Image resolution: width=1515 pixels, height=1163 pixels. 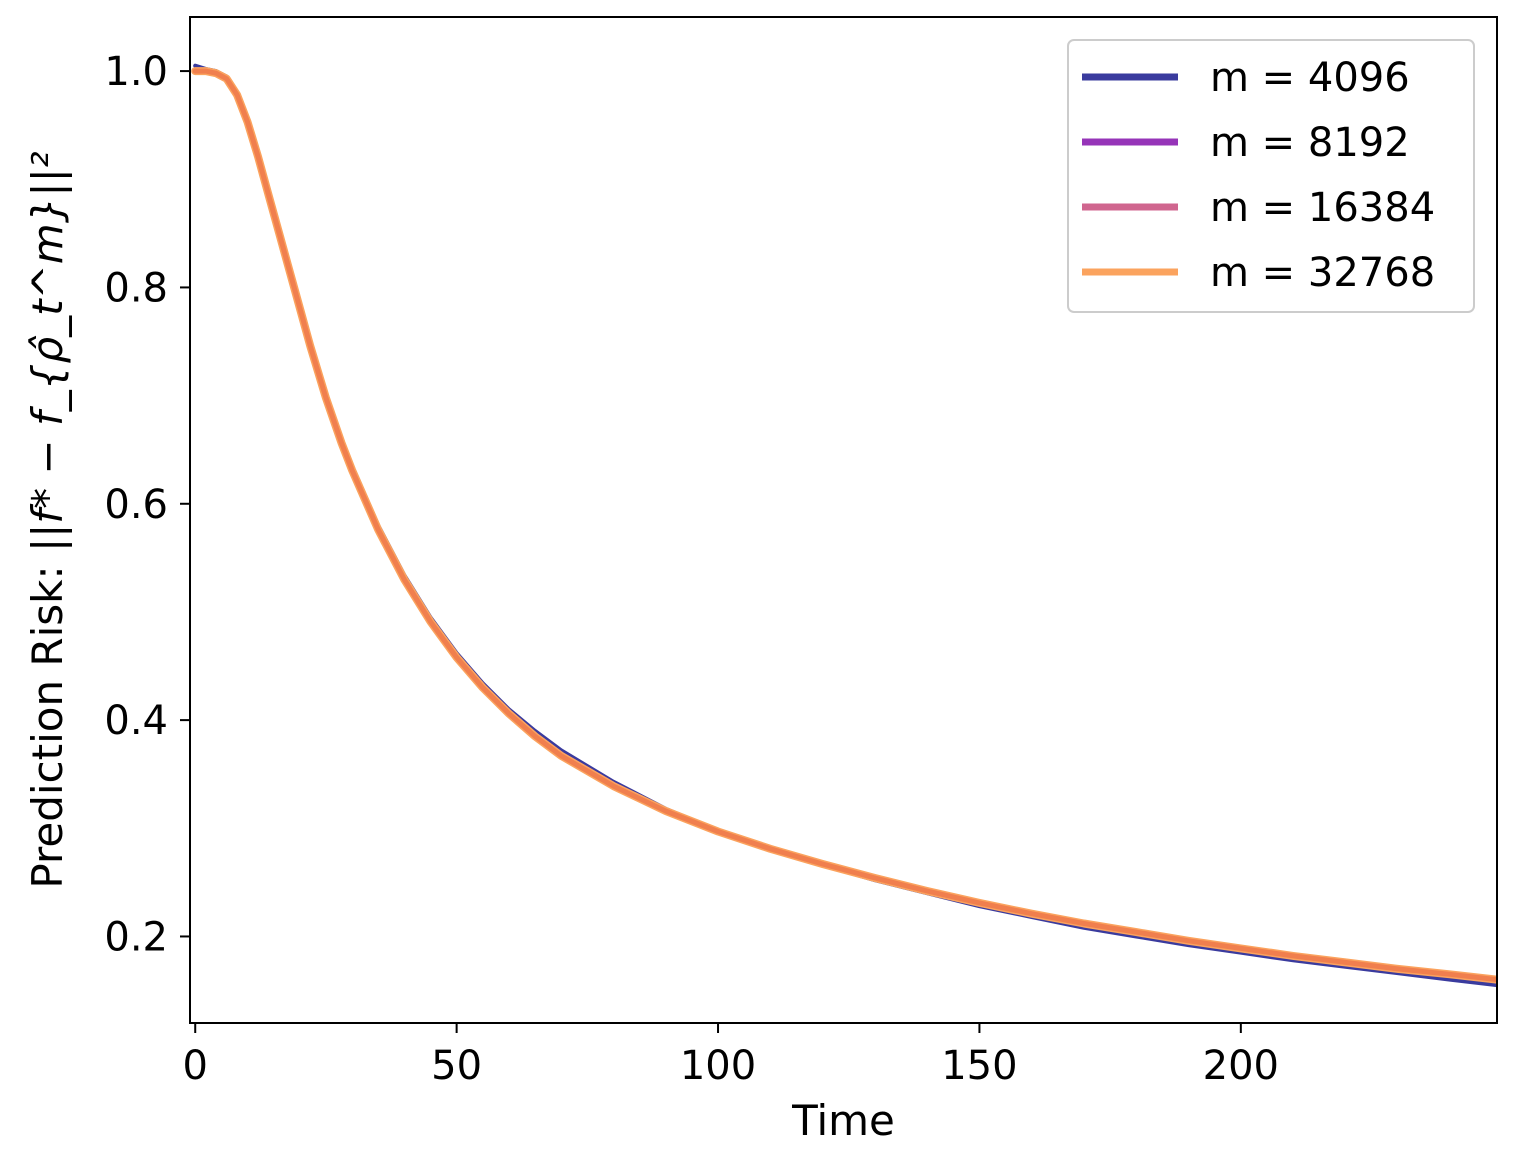 I want to click on legend: m = 4096 m = 8192 m = 16384 m = 32768, so click(x=1271, y=176).